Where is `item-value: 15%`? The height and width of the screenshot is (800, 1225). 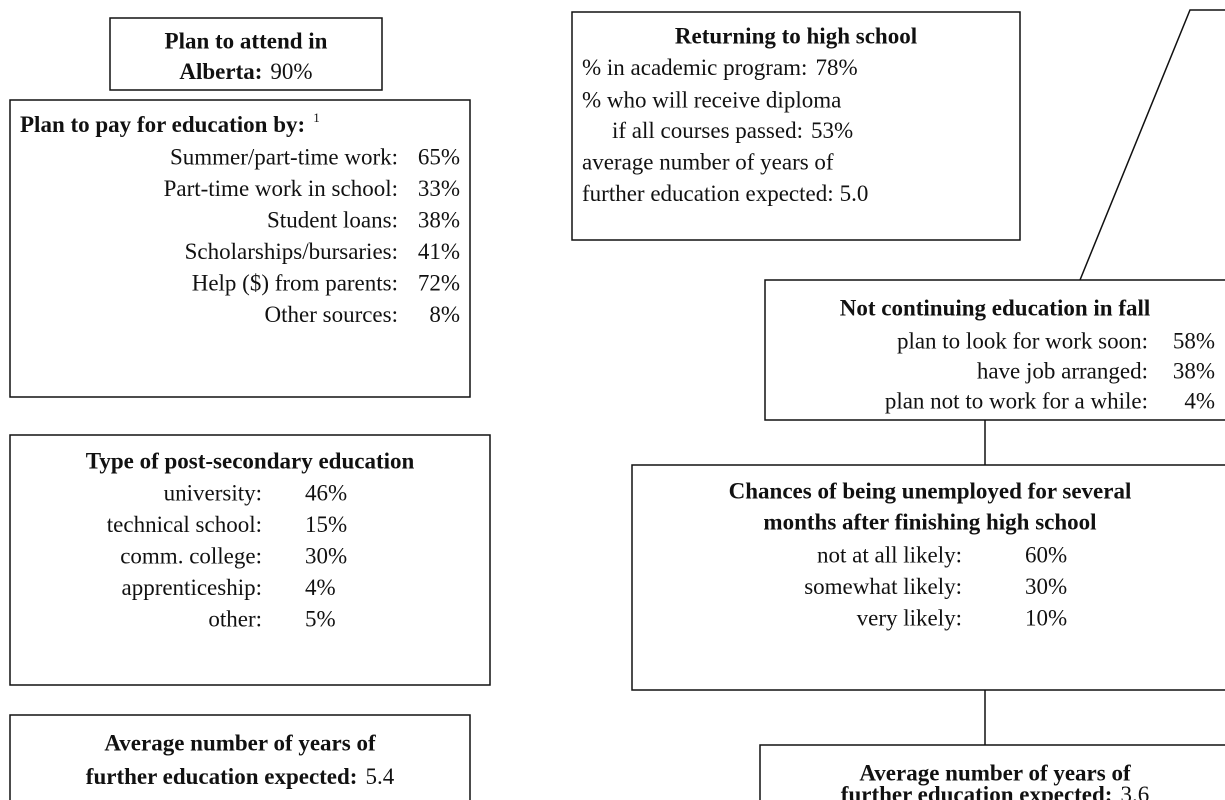
item-value: 15% is located at coordinates (326, 524).